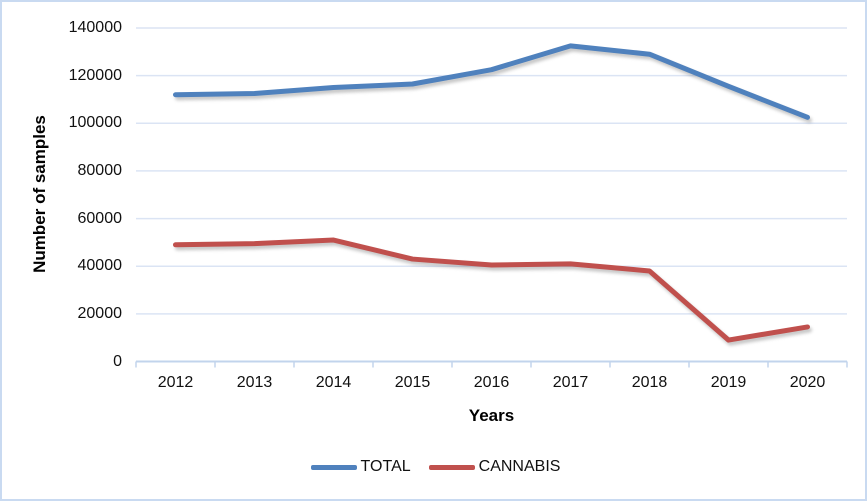 The height and width of the screenshot is (501, 867). What do you see at coordinates (519, 466) in the screenshot?
I see `legend-label: CANNABIS` at bounding box center [519, 466].